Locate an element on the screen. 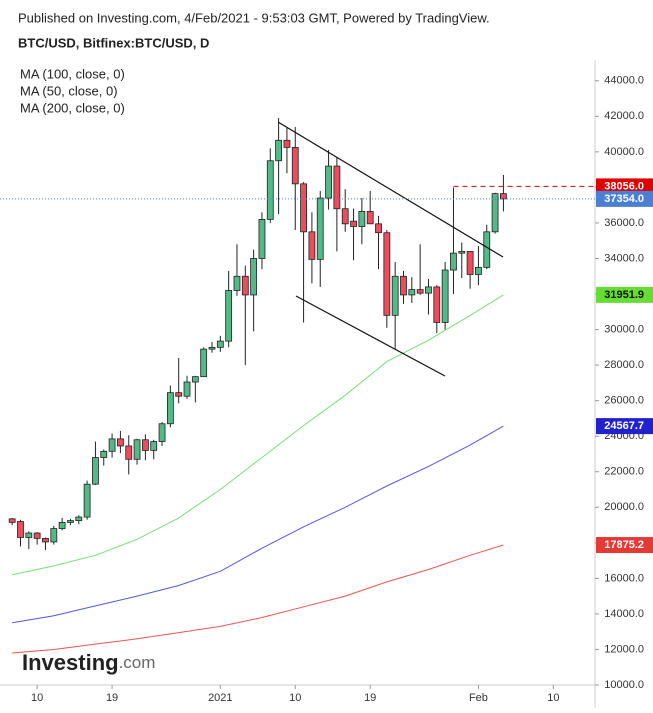 The image size is (653, 713). y-tick-label: 10000.0 is located at coordinates (624, 685).